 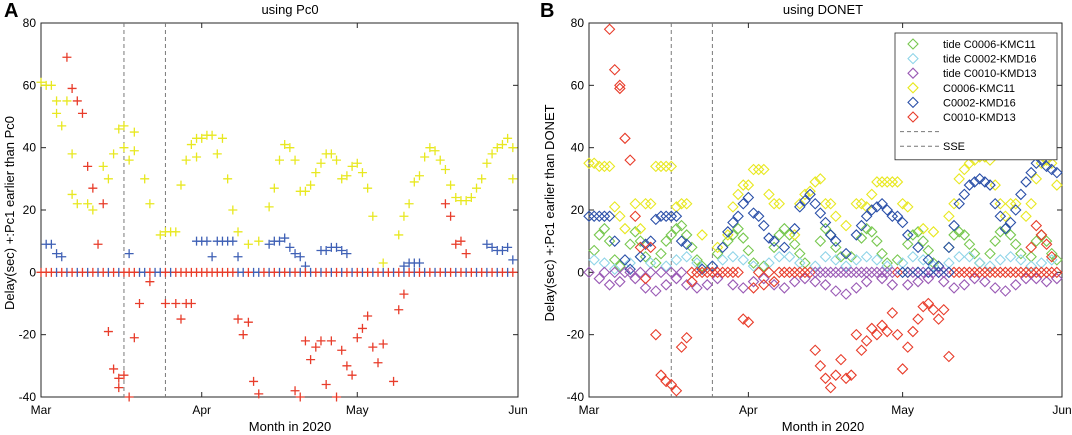 I want to click on panel-b-point-baseline-b-blue, so click(x=907, y=272).